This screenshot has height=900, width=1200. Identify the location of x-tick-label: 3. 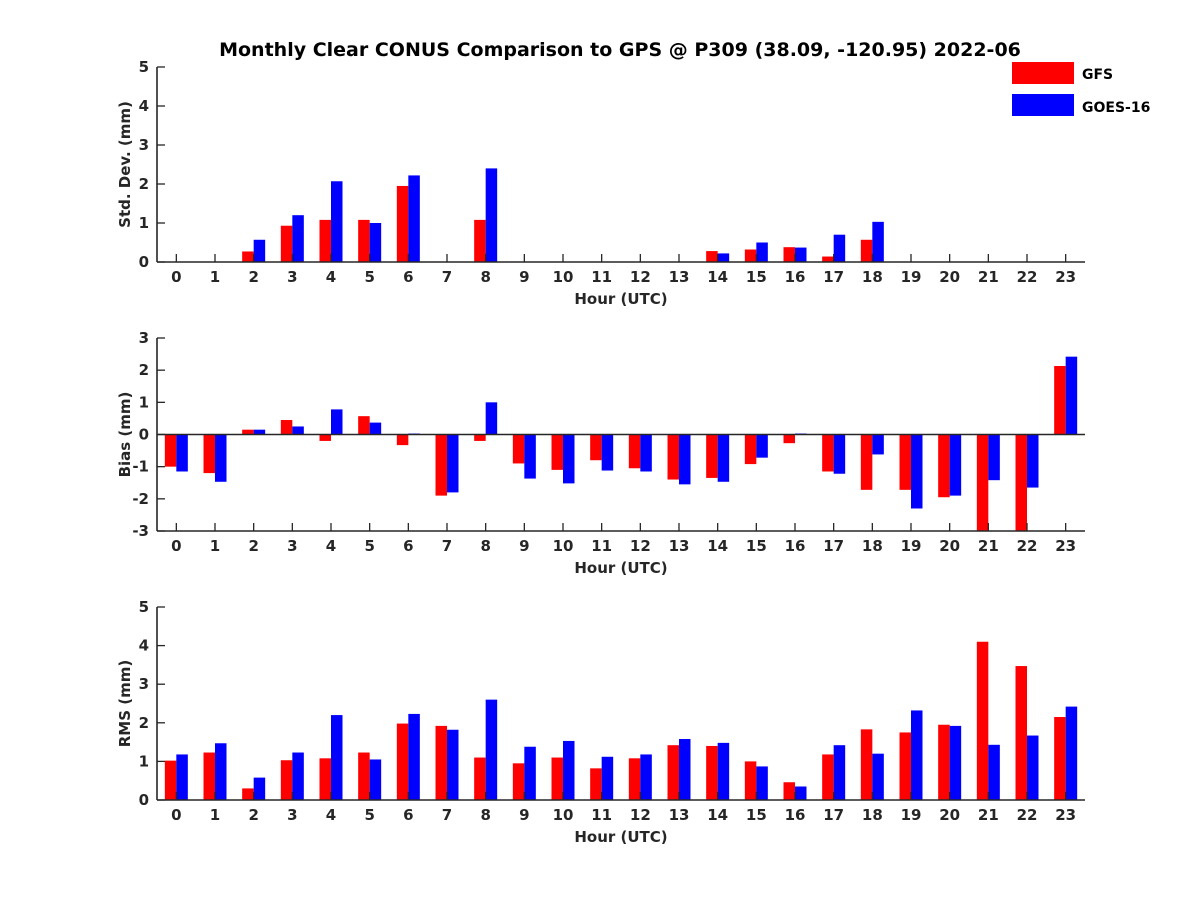
(292, 815).